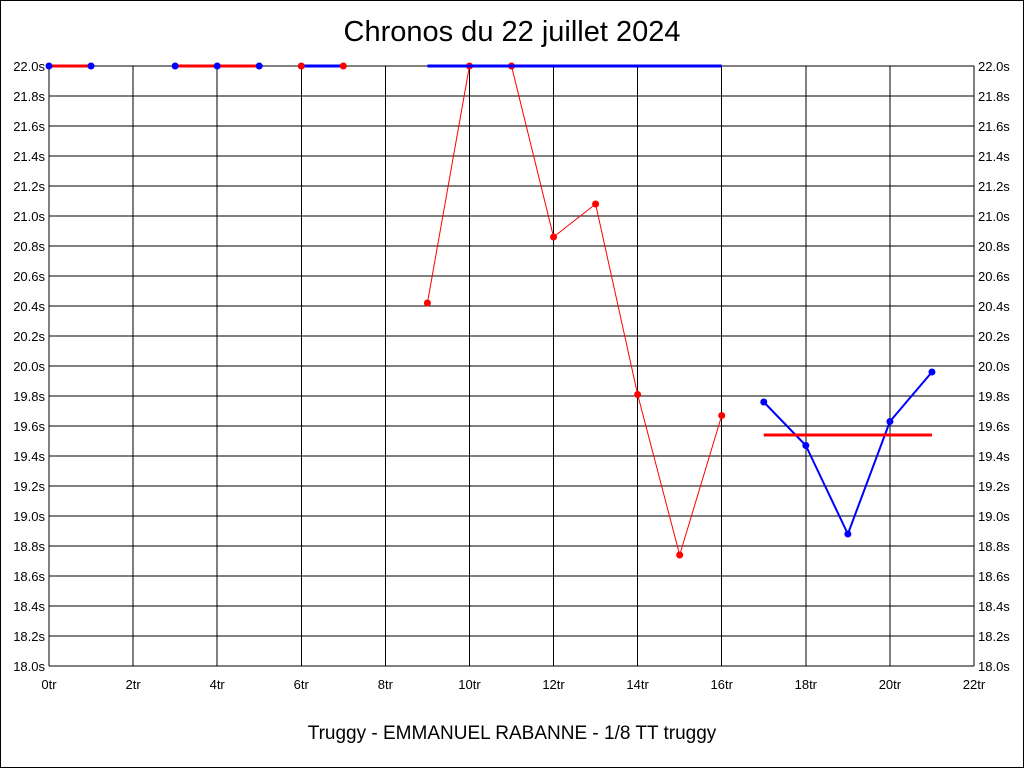 Image resolution: width=1024 pixels, height=768 pixels. Describe the element at coordinates (134, 684) in the screenshot. I see `x-tick-label: 2tr` at that location.